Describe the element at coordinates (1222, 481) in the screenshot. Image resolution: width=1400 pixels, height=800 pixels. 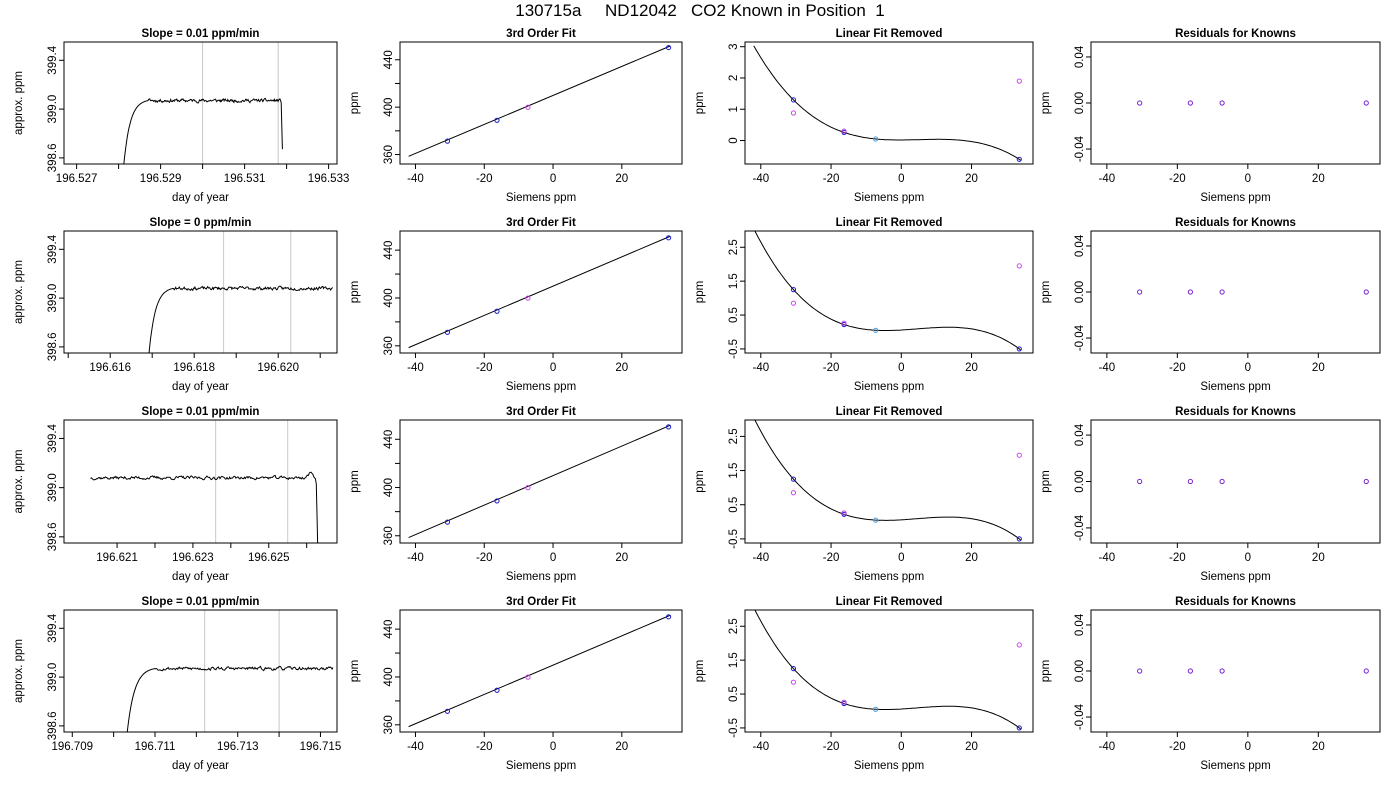
I see `row3-knowns-point` at that location.